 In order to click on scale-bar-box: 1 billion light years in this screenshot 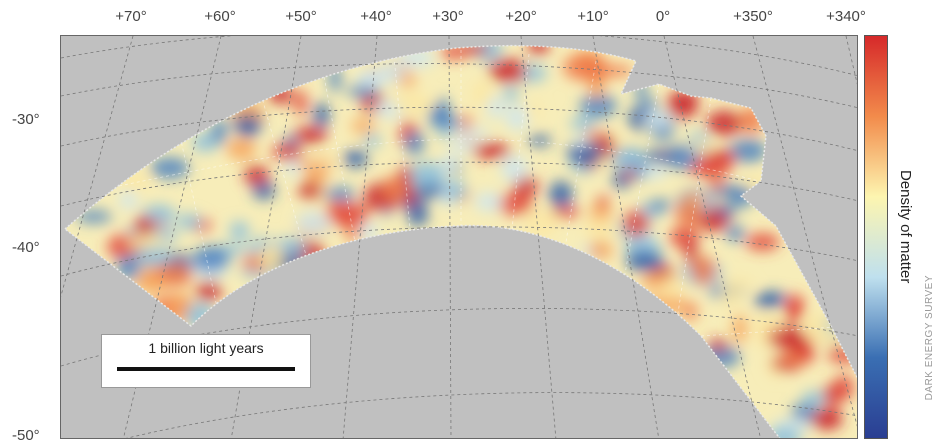, I will do `click(206, 361)`.